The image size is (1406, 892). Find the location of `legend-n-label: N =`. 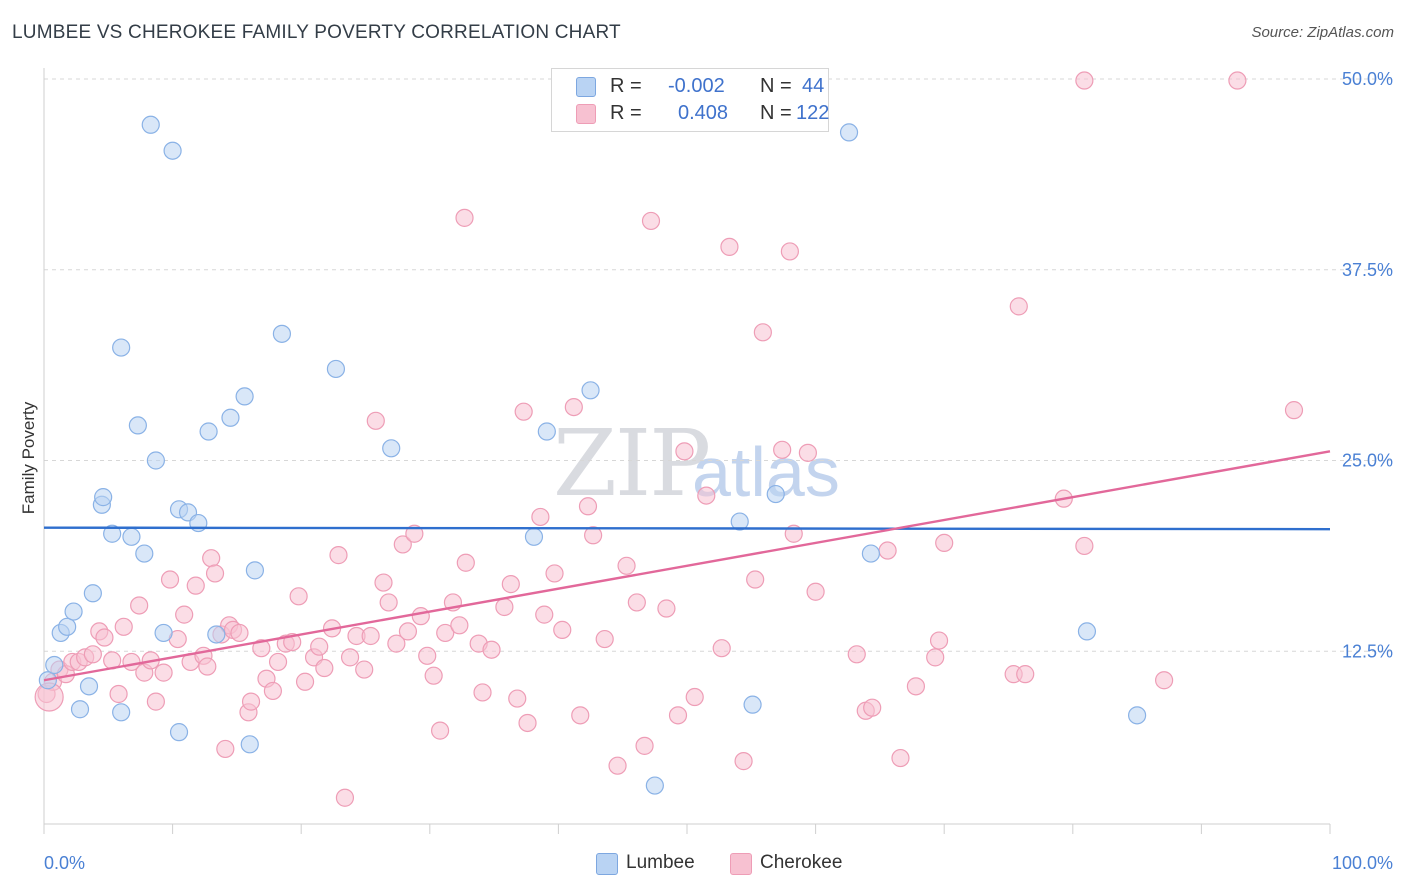

legend-n-label: N = is located at coordinates (776, 86).